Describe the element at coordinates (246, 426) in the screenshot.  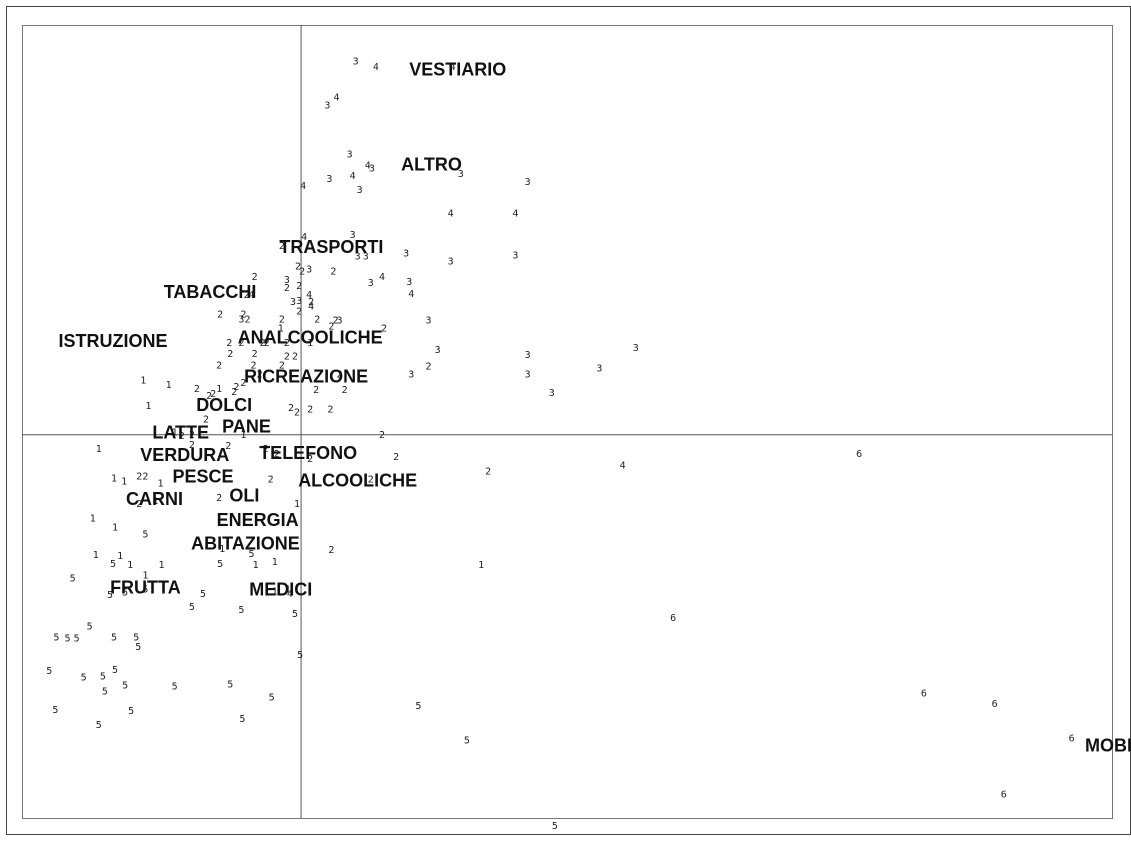
I see `category-label-pane: PANE` at that location.